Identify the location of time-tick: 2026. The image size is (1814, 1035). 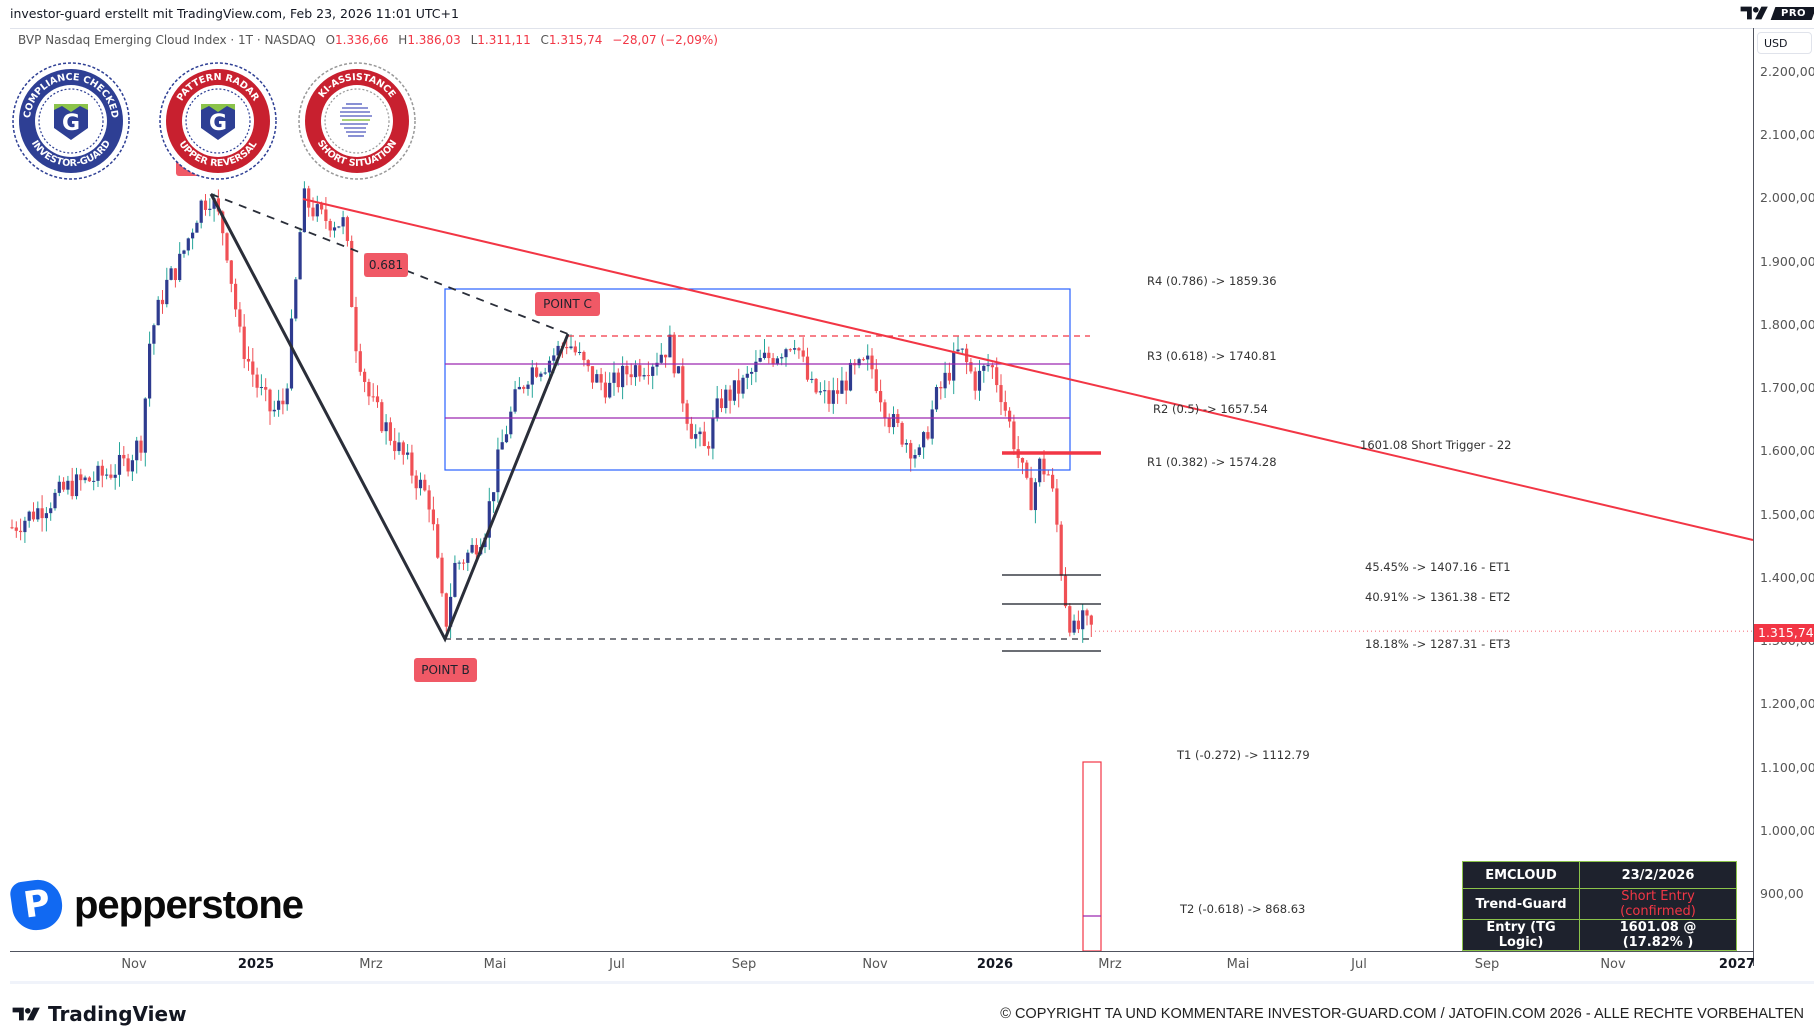
(995, 964).